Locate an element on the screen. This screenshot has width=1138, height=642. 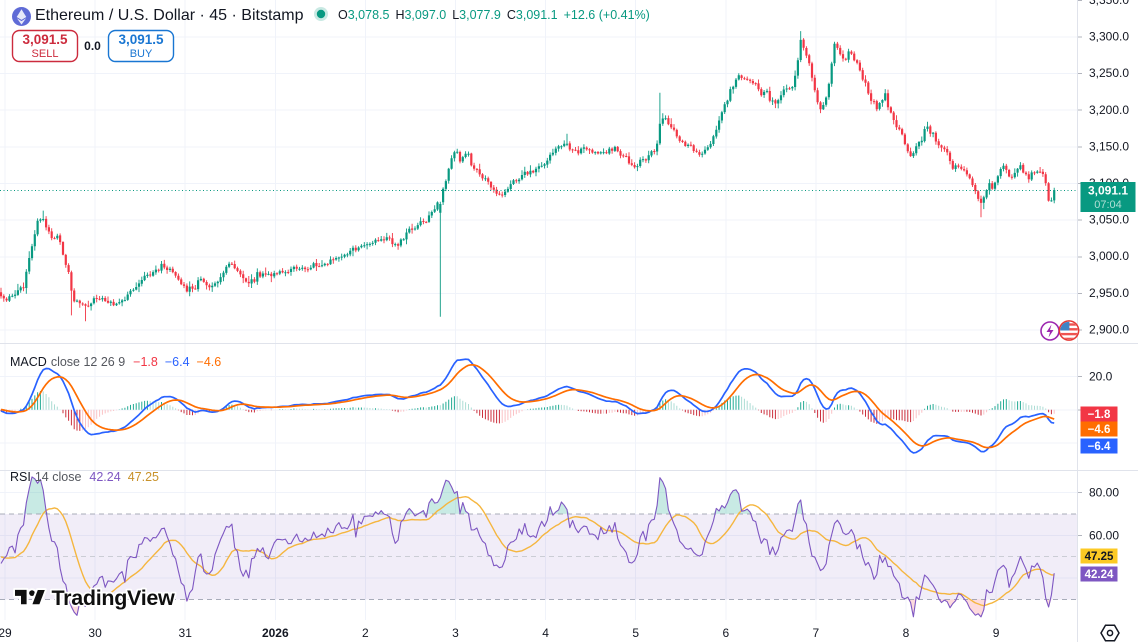
svg-text: 80.00 is located at coordinates (1104, 493).